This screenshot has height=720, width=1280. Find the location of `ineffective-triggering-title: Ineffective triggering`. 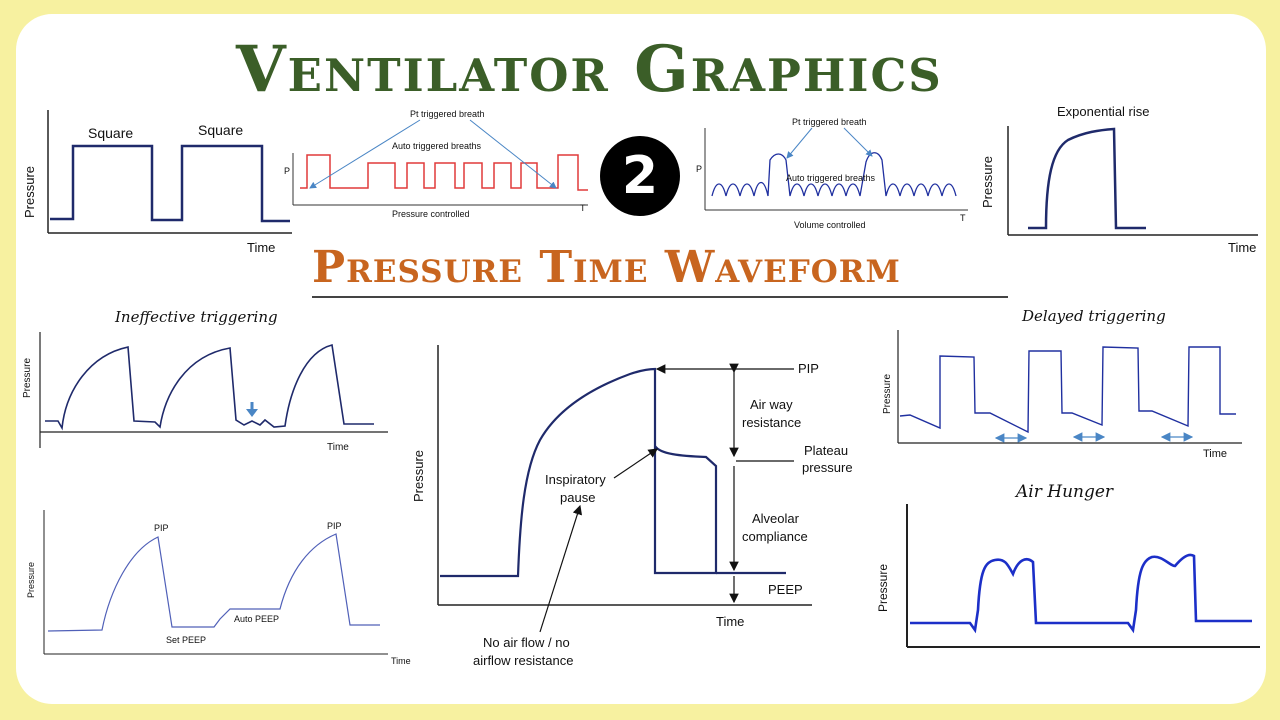

ineffective-triggering-title: Ineffective triggering is located at coordinates (196, 317).